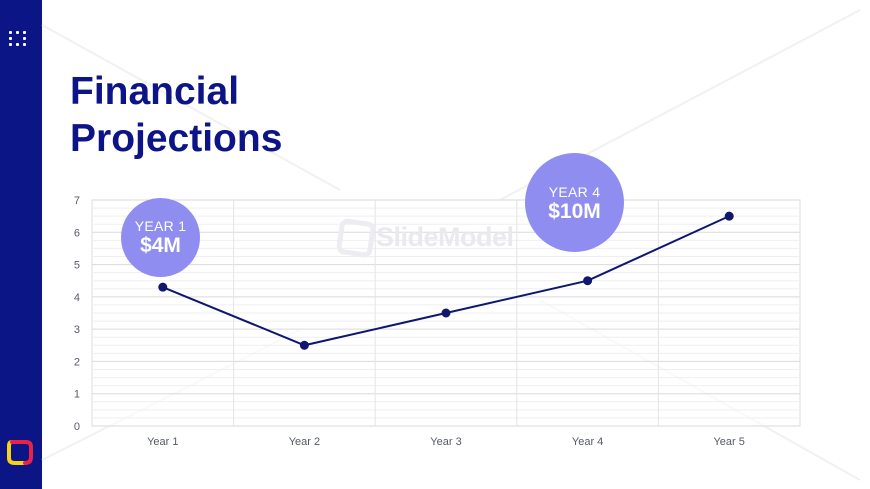  I want to click on x-tick-label: Year 1, so click(162, 442).